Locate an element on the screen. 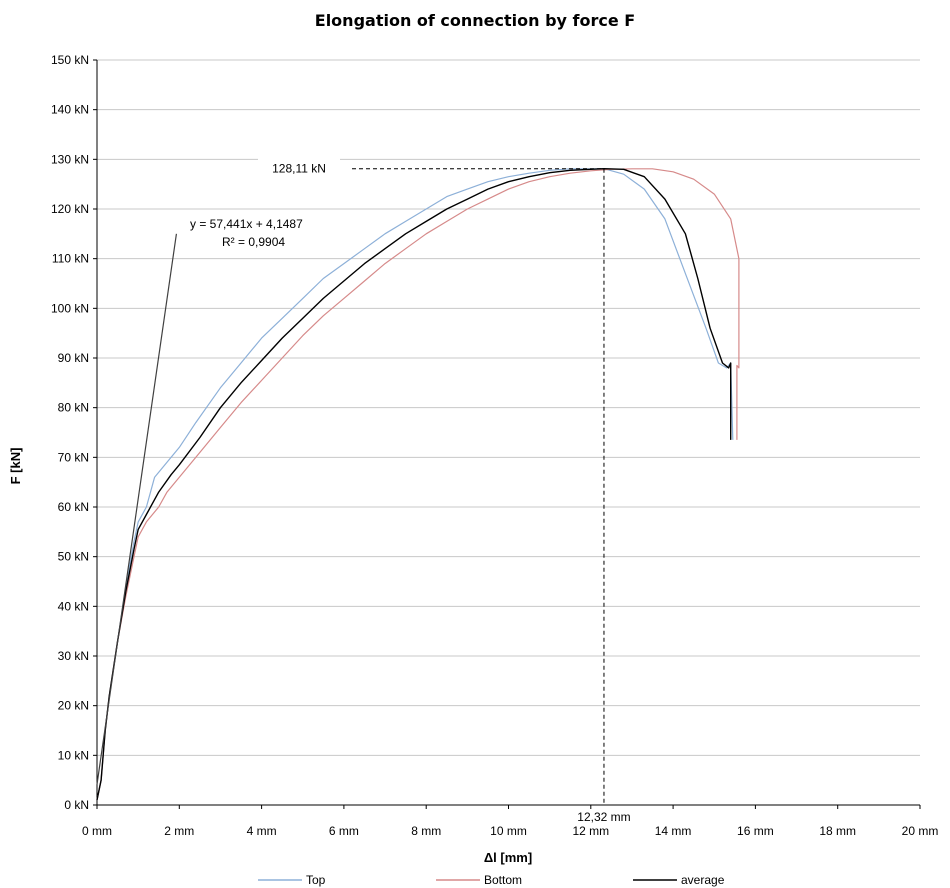 The image size is (950, 888). trendline-r2: R² = 0,9904 is located at coordinates (253, 242).